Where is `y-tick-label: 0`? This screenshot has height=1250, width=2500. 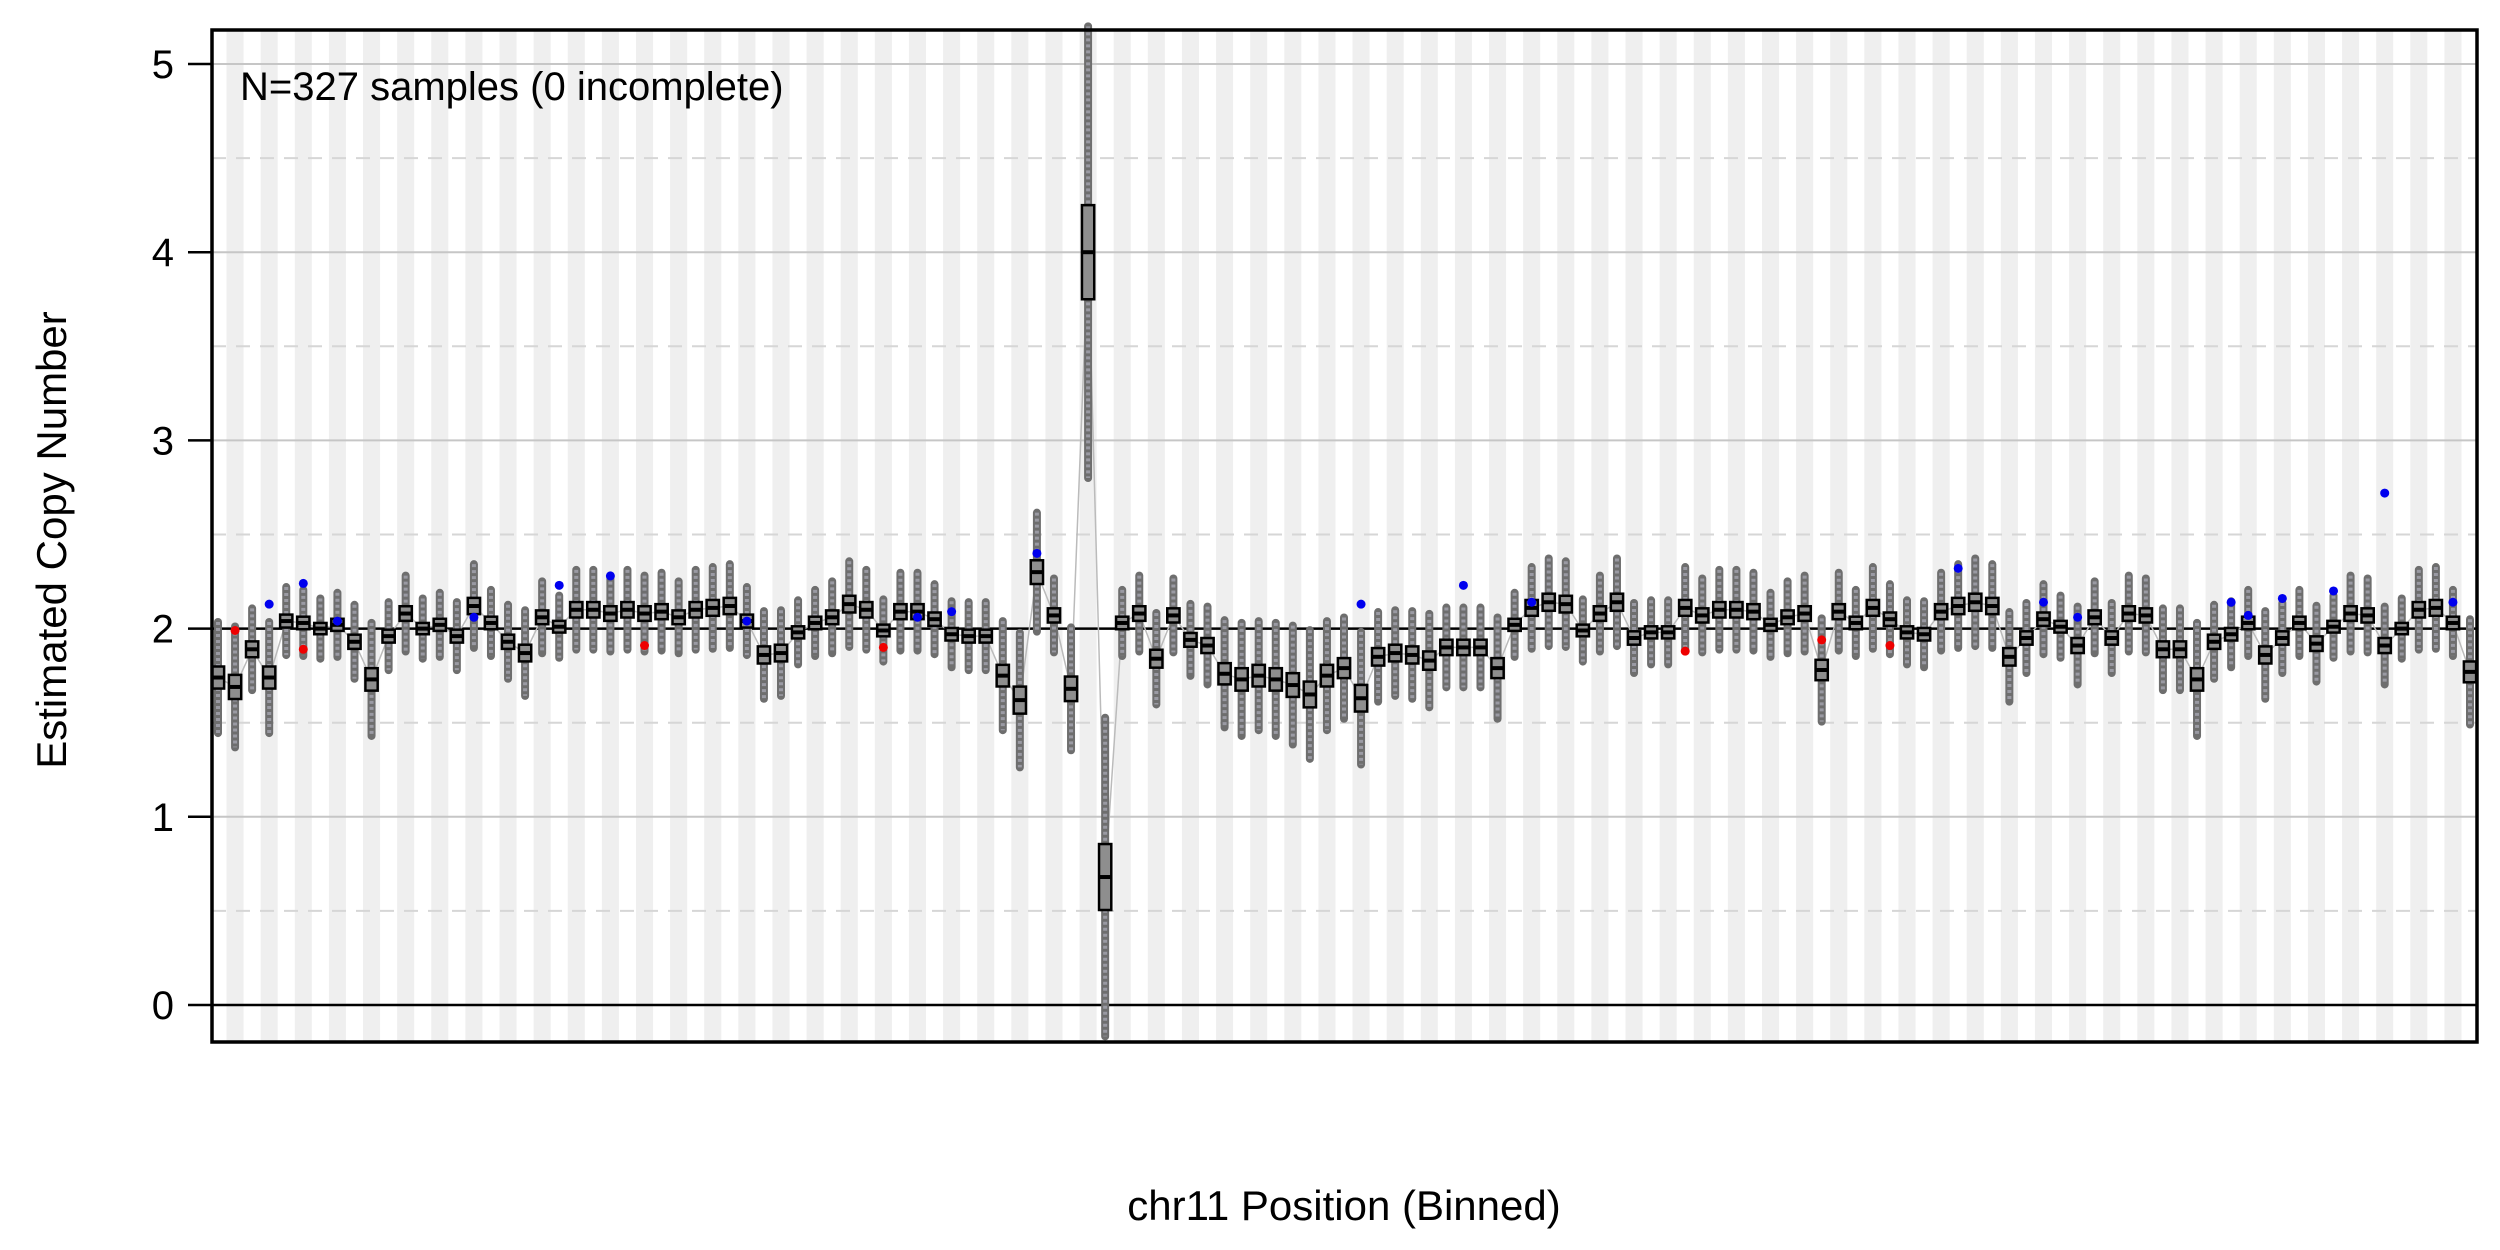 y-tick-label: 0 is located at coordinates (163, 1006).